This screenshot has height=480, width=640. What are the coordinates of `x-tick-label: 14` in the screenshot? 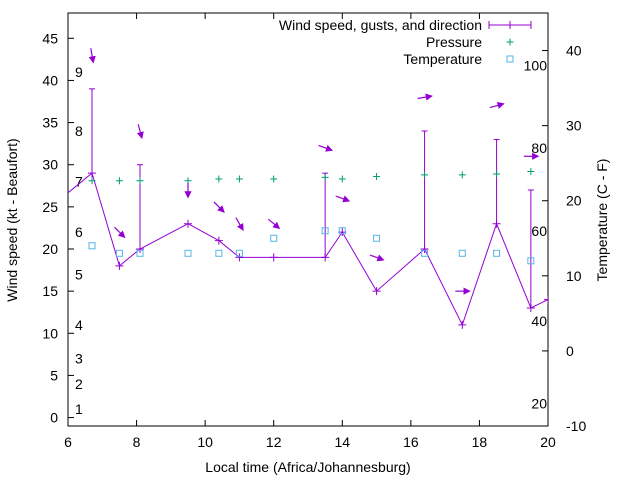 It's located at (342, 442).